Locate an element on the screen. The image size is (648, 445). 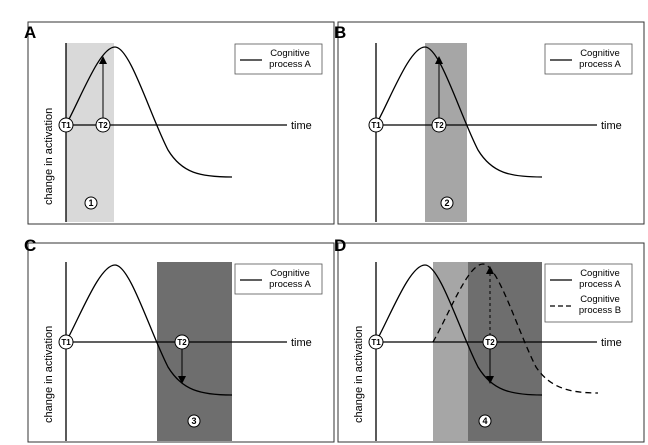
window-number: 4 is located at coordinates (484, 421).